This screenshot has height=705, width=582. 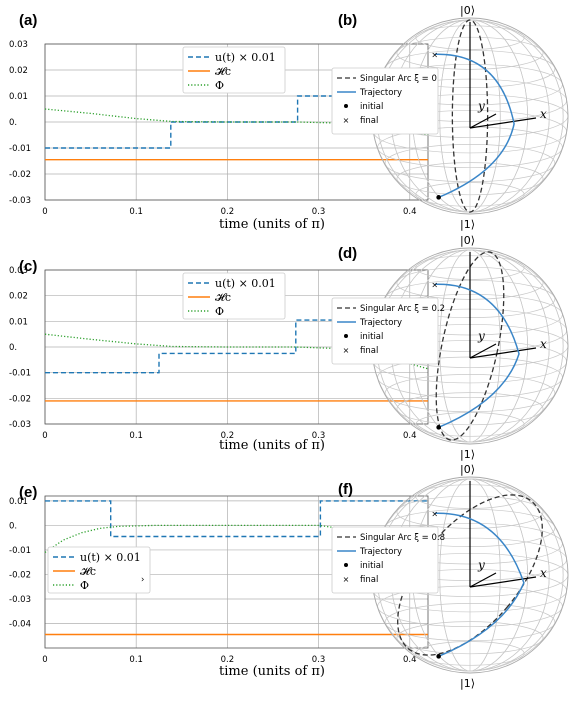 What do you see at coordinates (28, 492) in the screenshot?
I see `panel-label: (e)` at bounding box center [28, 492].